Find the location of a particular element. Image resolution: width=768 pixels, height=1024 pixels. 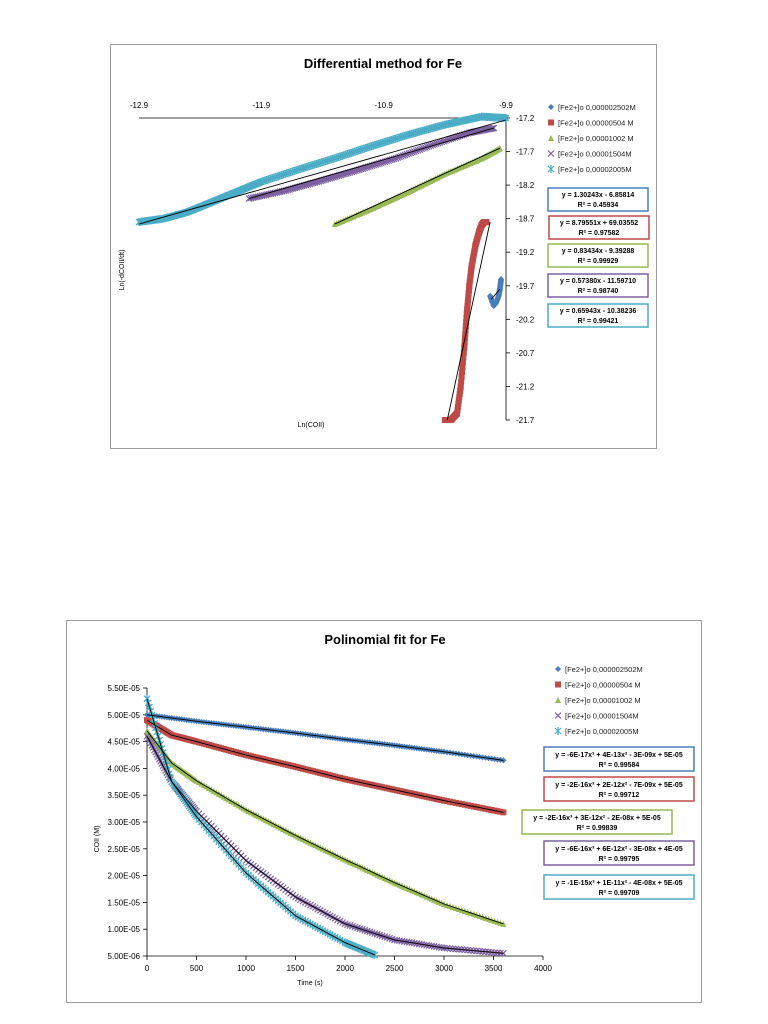

trendline-equation: y = -6E-17x³ + 4E-13x² - 3E-09x + 5E-05 is located at coordinates (619, 755).